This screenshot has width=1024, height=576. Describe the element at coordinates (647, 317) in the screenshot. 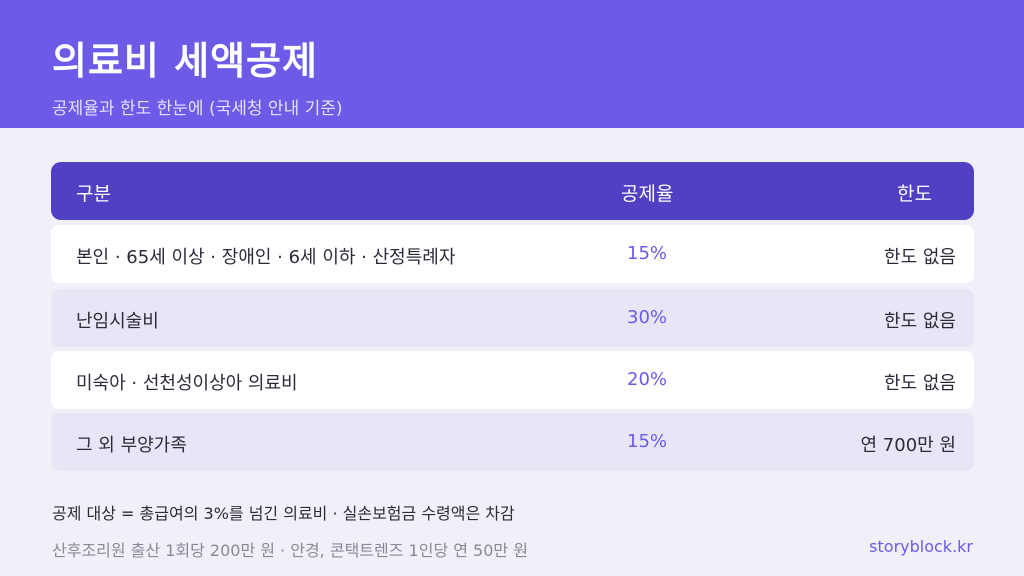

I see `row-rate: 30%` at that location.